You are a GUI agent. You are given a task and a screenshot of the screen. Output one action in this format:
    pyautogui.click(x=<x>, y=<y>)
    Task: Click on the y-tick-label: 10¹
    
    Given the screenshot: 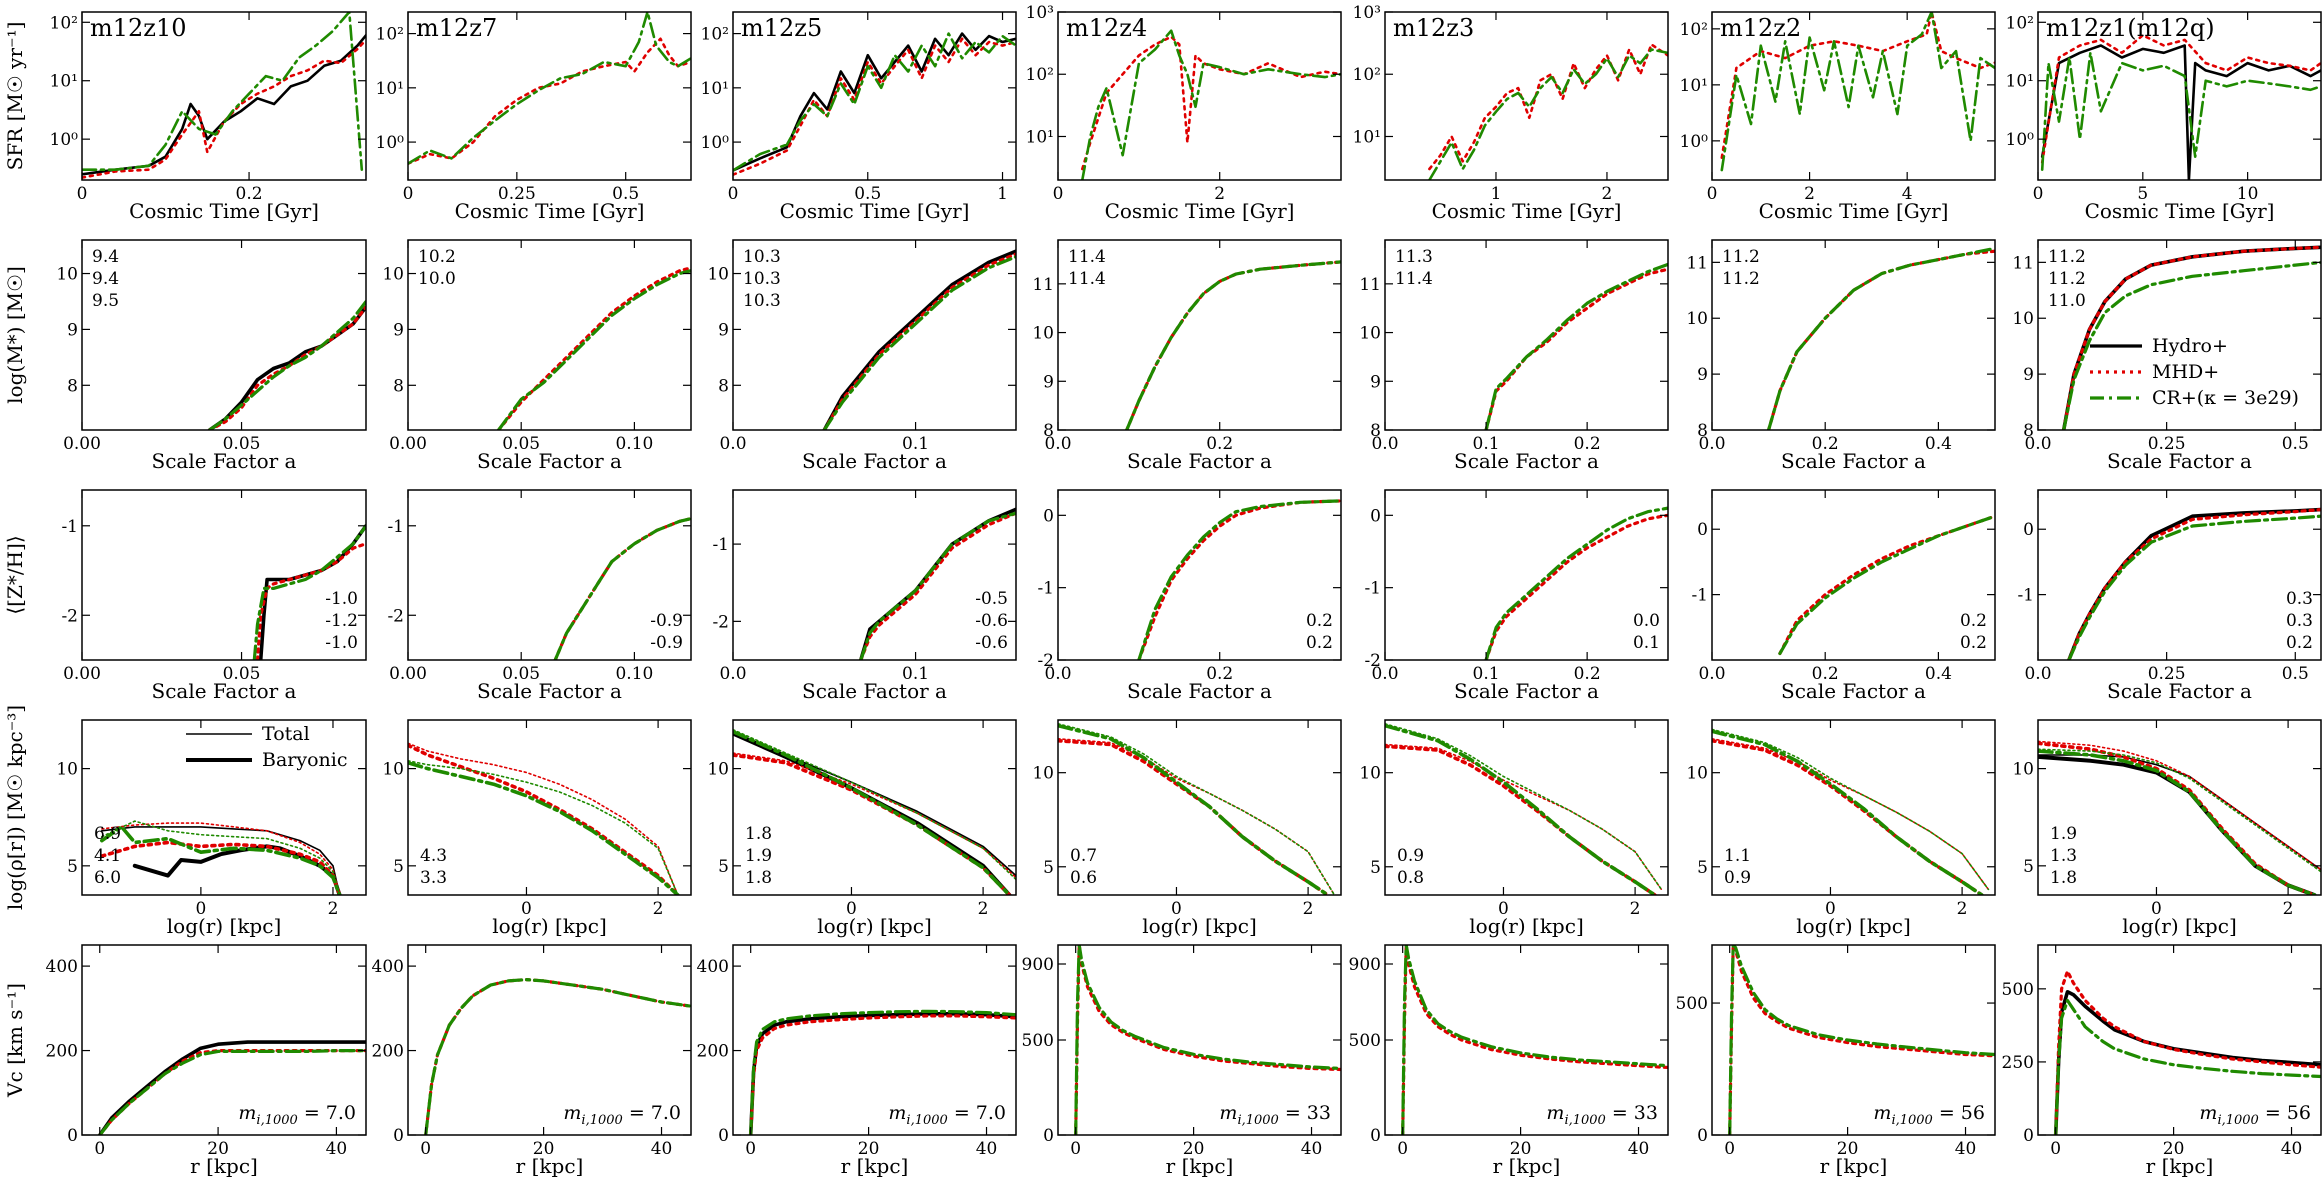 What is the action you would take?
    pyautogui.click(x=2020, y=82)
    